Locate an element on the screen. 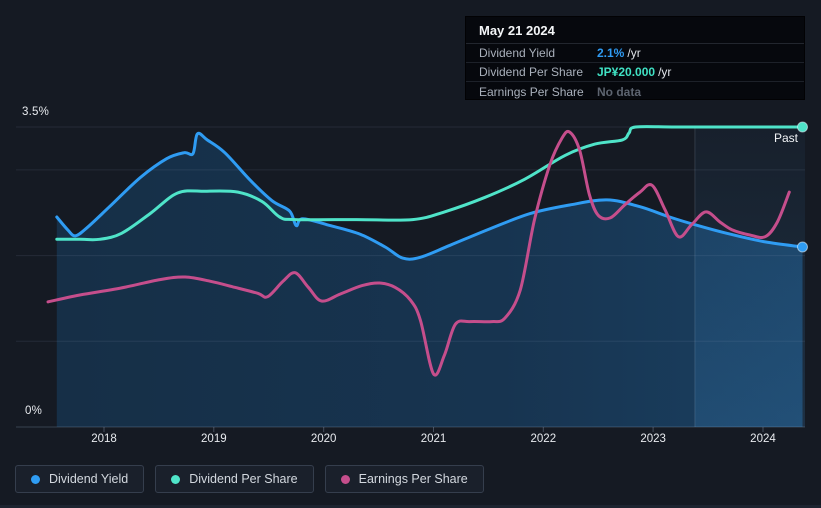 Image resolution: width=821 pixels, height=508 pixels. tooltip-row-dividend-yield: Dividend Yield 2.1% /yr is located at coordinates (635, 53).